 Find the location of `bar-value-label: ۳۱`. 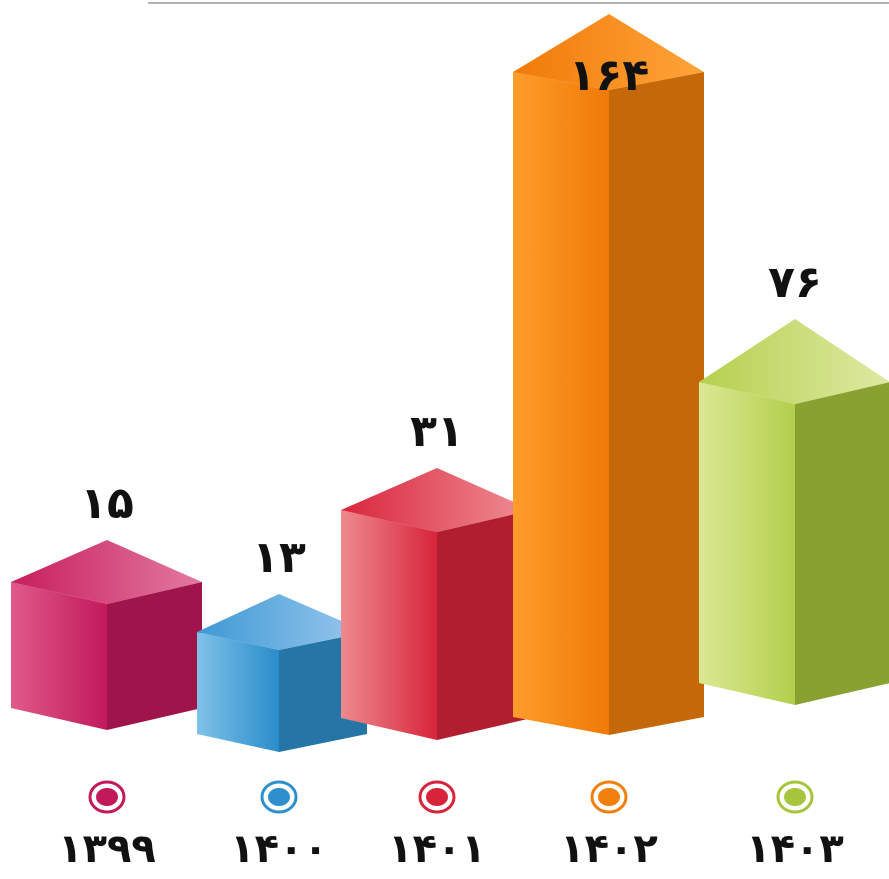

bar-value-label: ۳۱ is located at coordinates (437, 431).